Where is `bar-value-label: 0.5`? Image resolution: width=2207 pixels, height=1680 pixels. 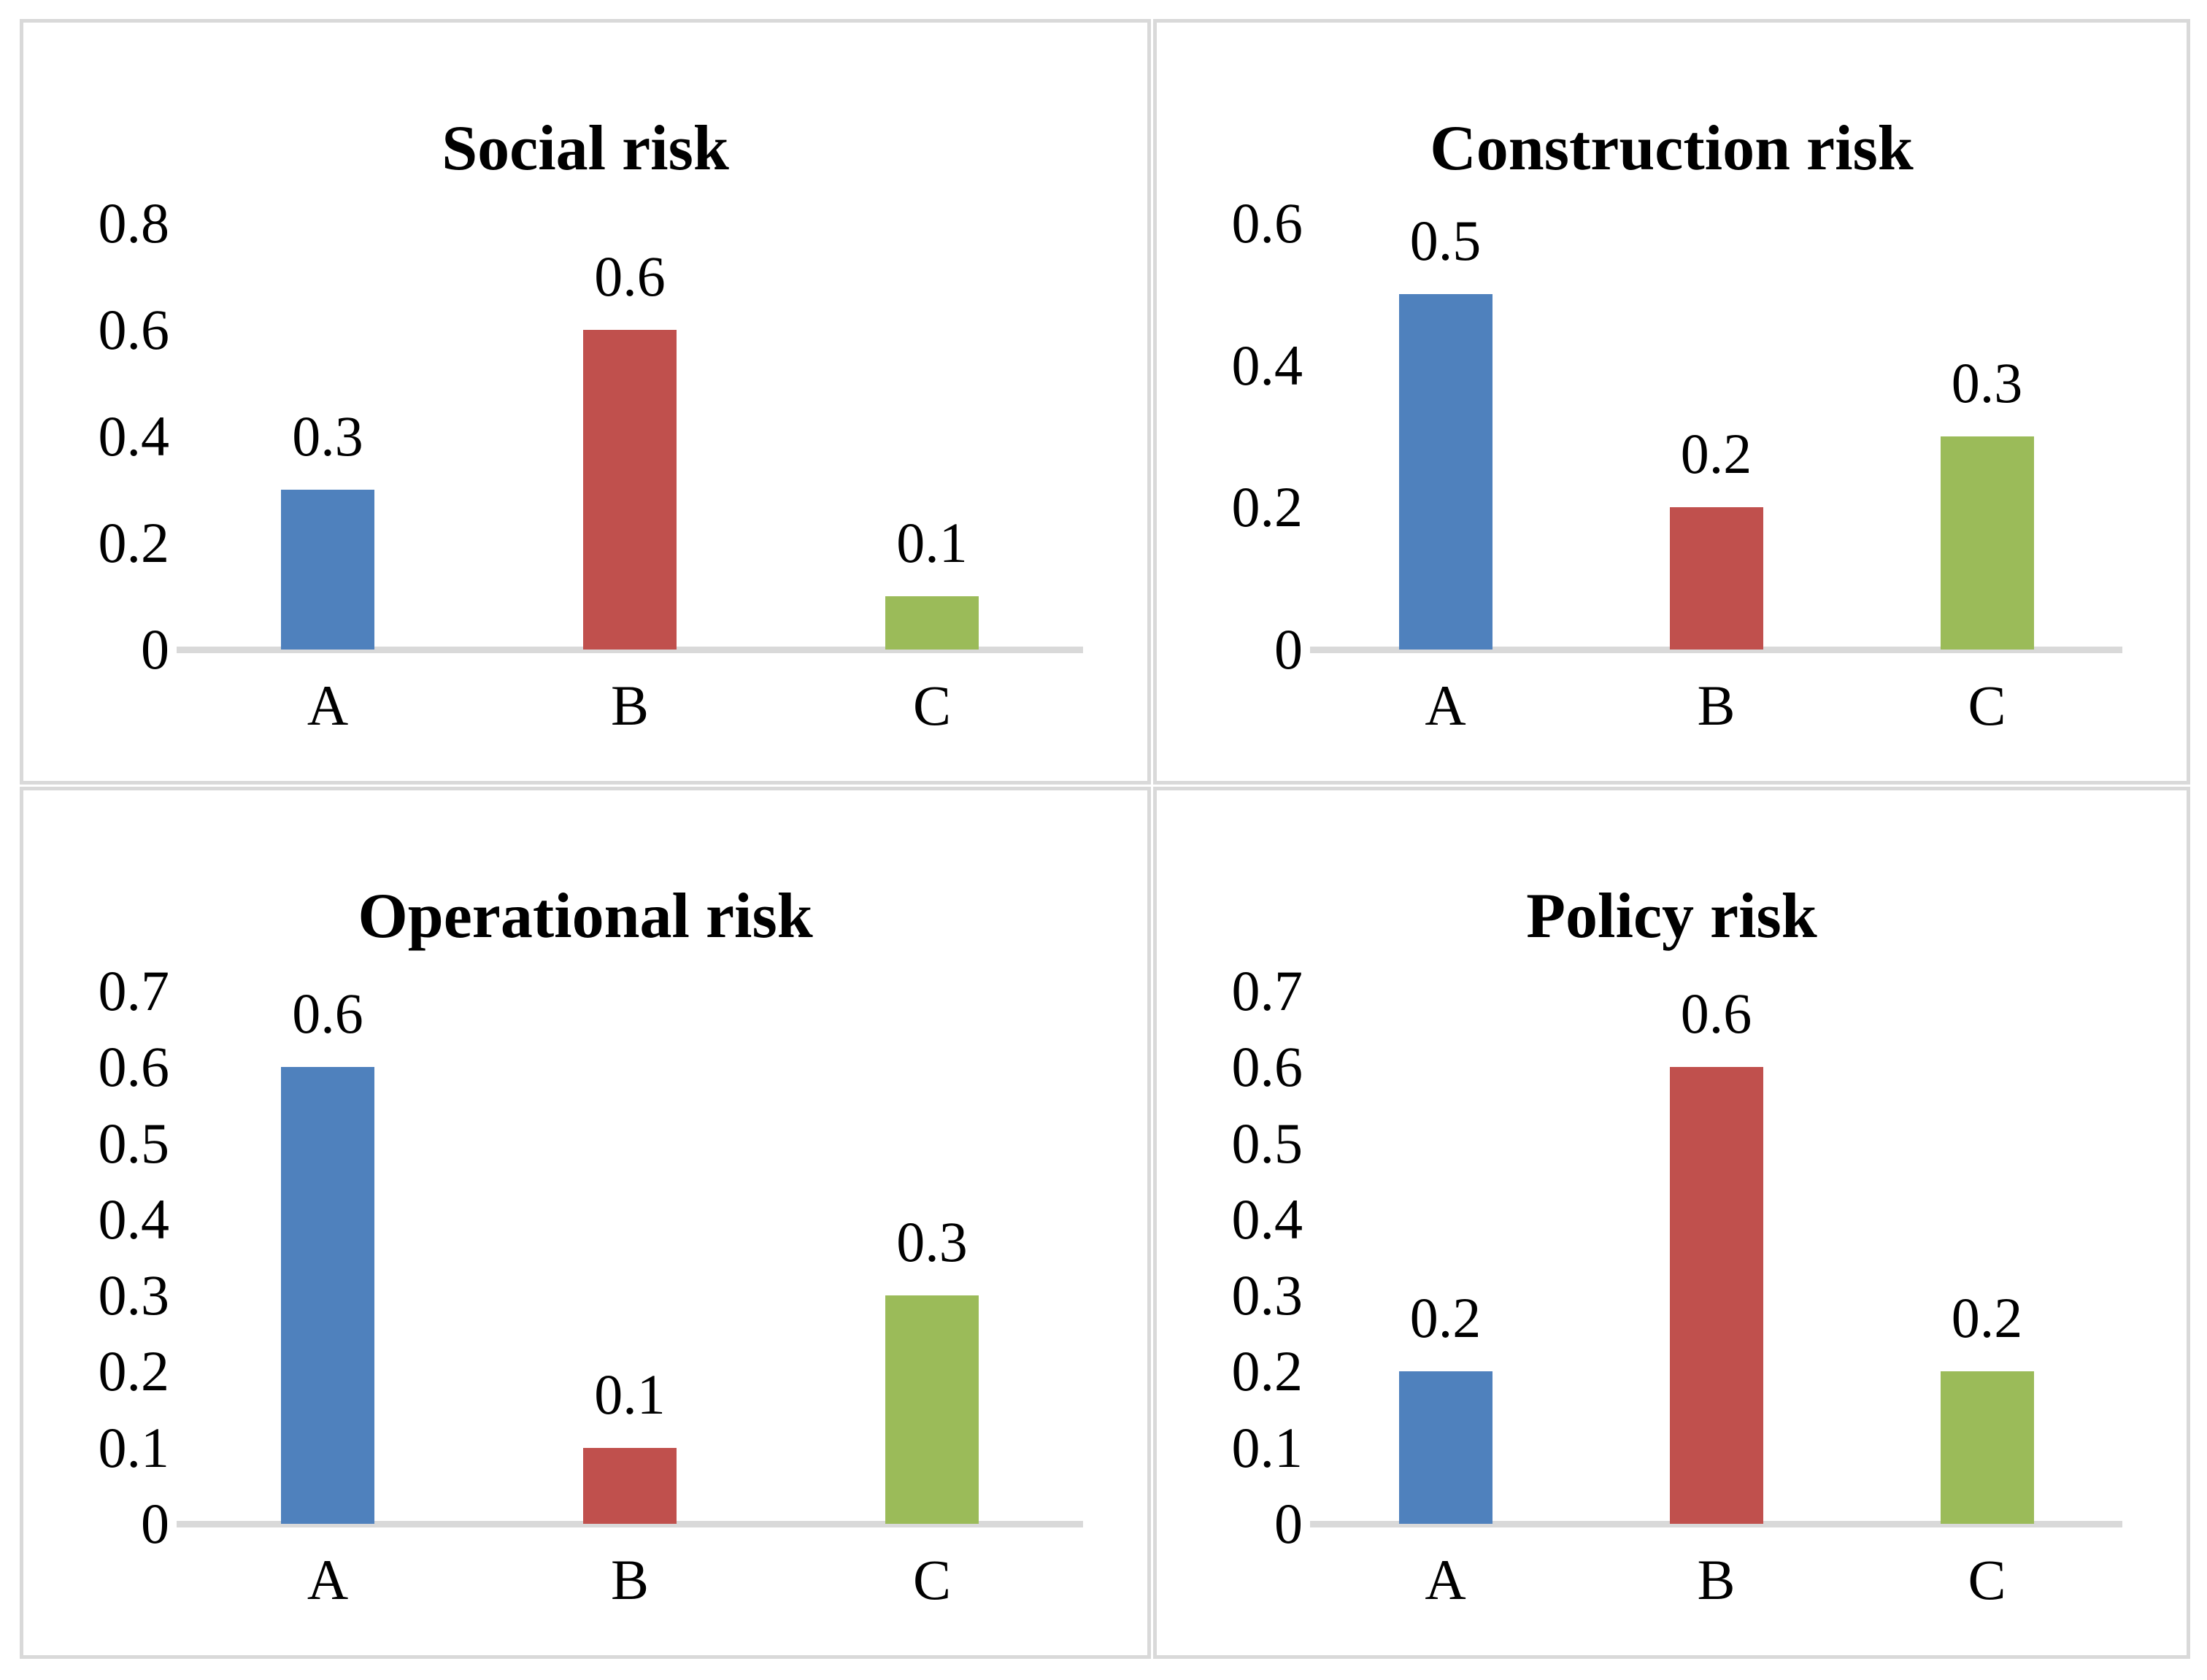
bar-value-label: 0.5 is located at coordinates (1446, 241).